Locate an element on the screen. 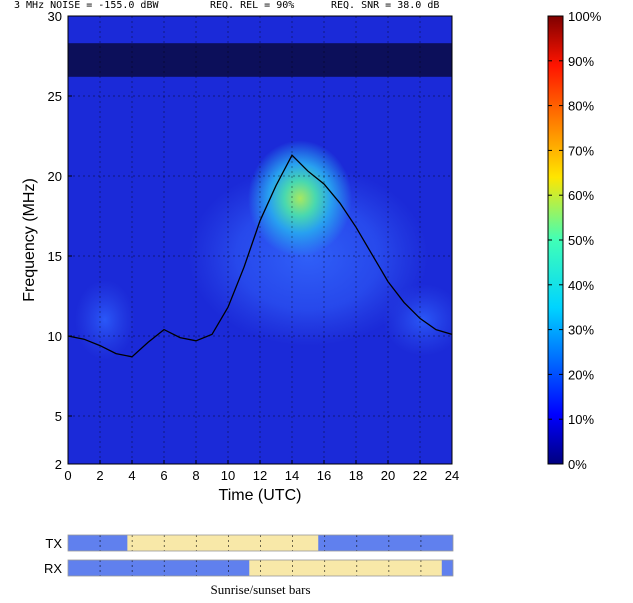 This screenshot has width=633, height=603. x-tick-label: 0 is located at coordinates (67, 475).